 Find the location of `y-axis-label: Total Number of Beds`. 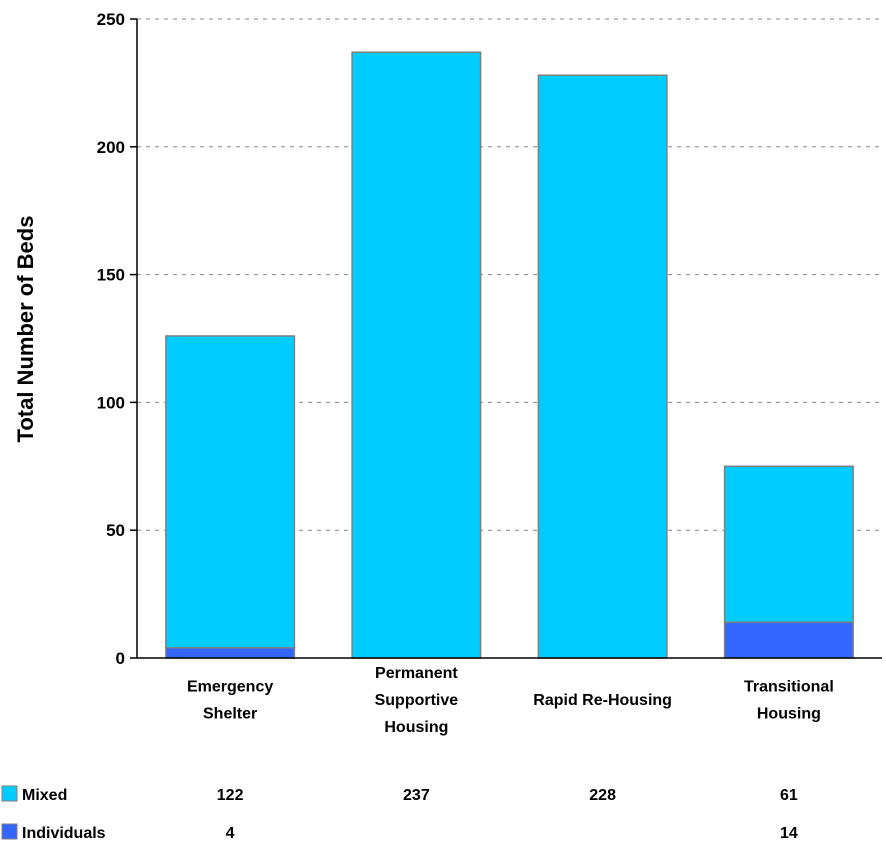

y-axis-label: Total Number of Beds is located at coordinates (25, 329).